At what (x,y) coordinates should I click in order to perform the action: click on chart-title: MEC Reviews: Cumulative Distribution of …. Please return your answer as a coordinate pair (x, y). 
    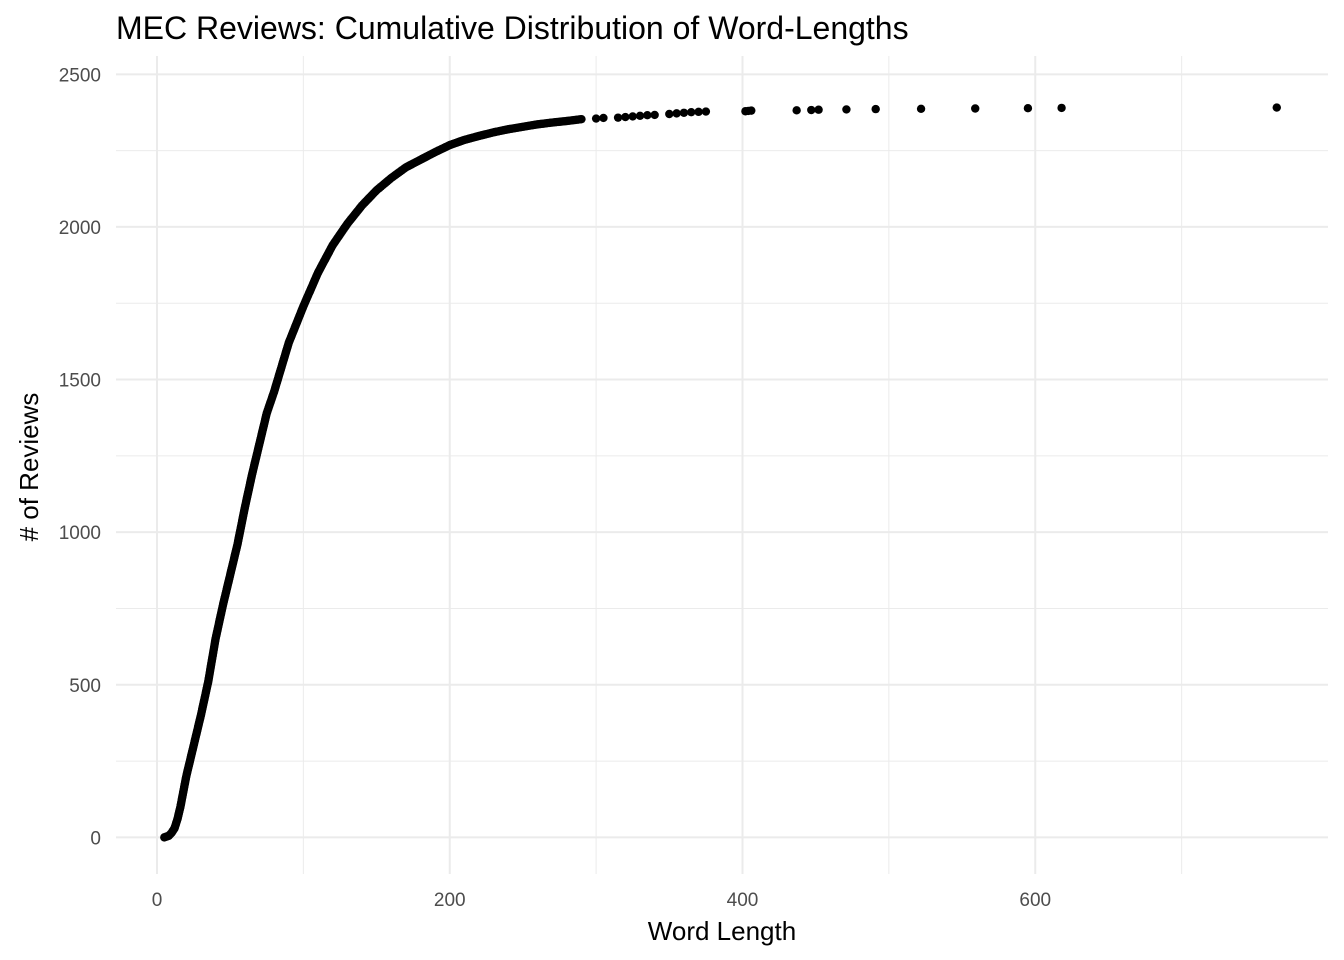
    Looking at the image, I should click on (512, 28).